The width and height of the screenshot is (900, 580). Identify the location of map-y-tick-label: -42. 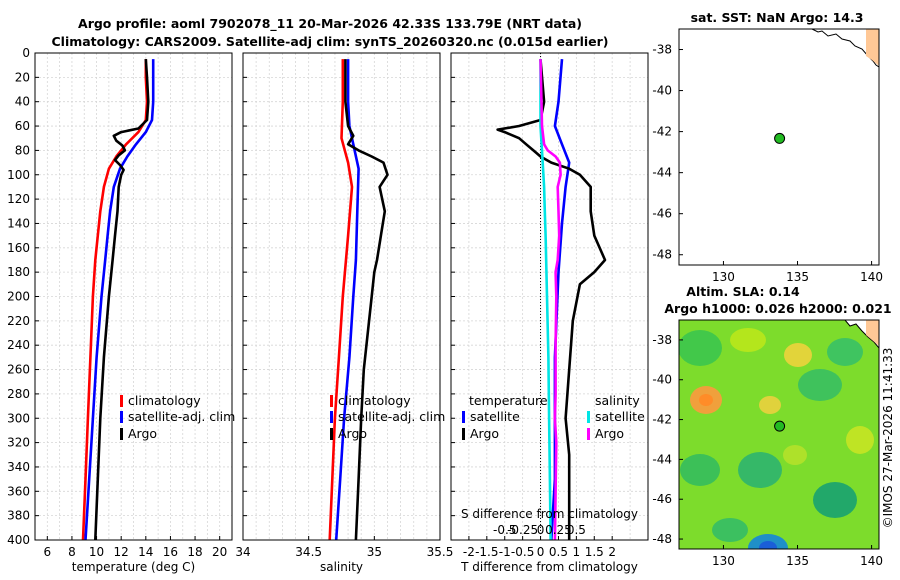
(662, 132).